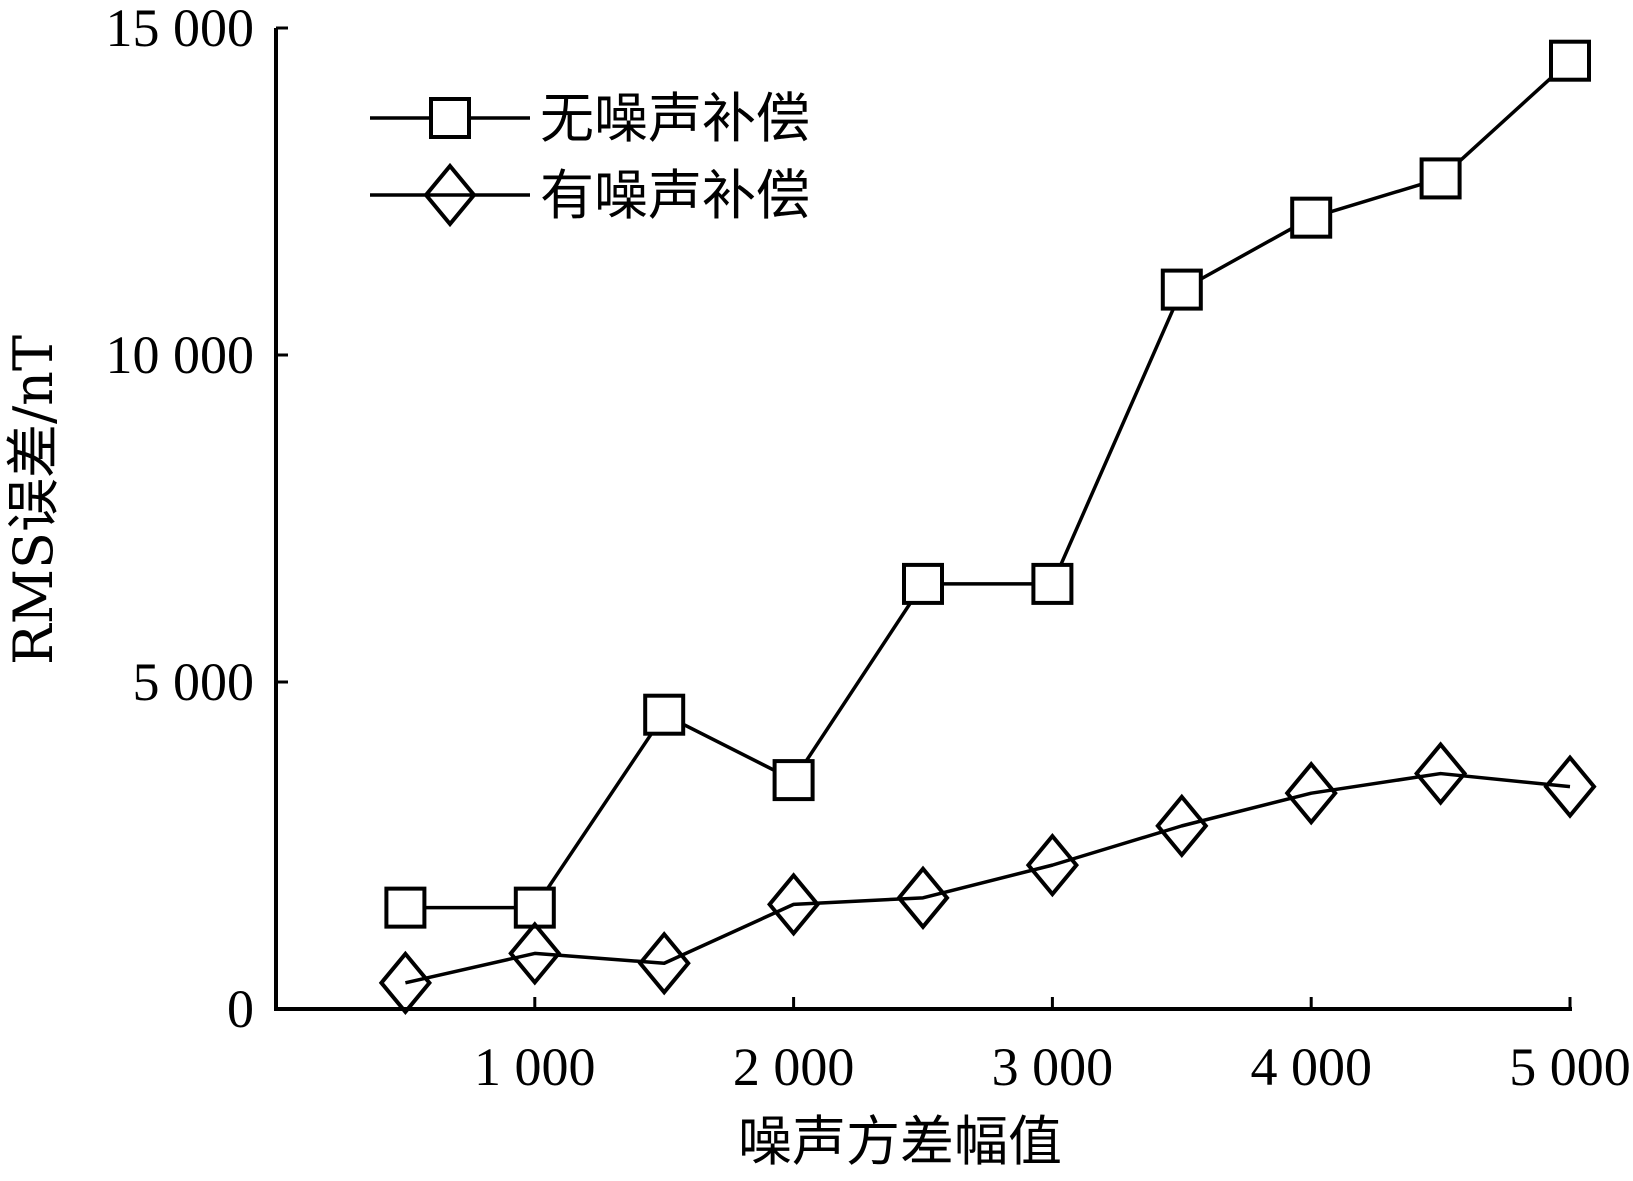 The image size is (1633, 1181). I want to click on legend-marker-no-compensation, so click(450, 118).